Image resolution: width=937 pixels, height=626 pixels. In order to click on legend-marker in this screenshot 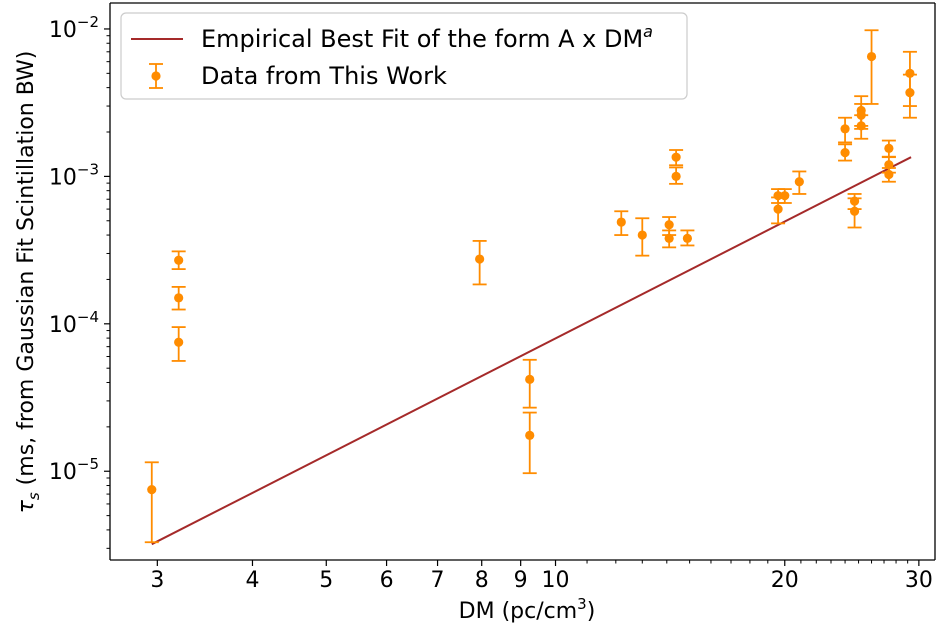, I will do `click(156, 76)`.